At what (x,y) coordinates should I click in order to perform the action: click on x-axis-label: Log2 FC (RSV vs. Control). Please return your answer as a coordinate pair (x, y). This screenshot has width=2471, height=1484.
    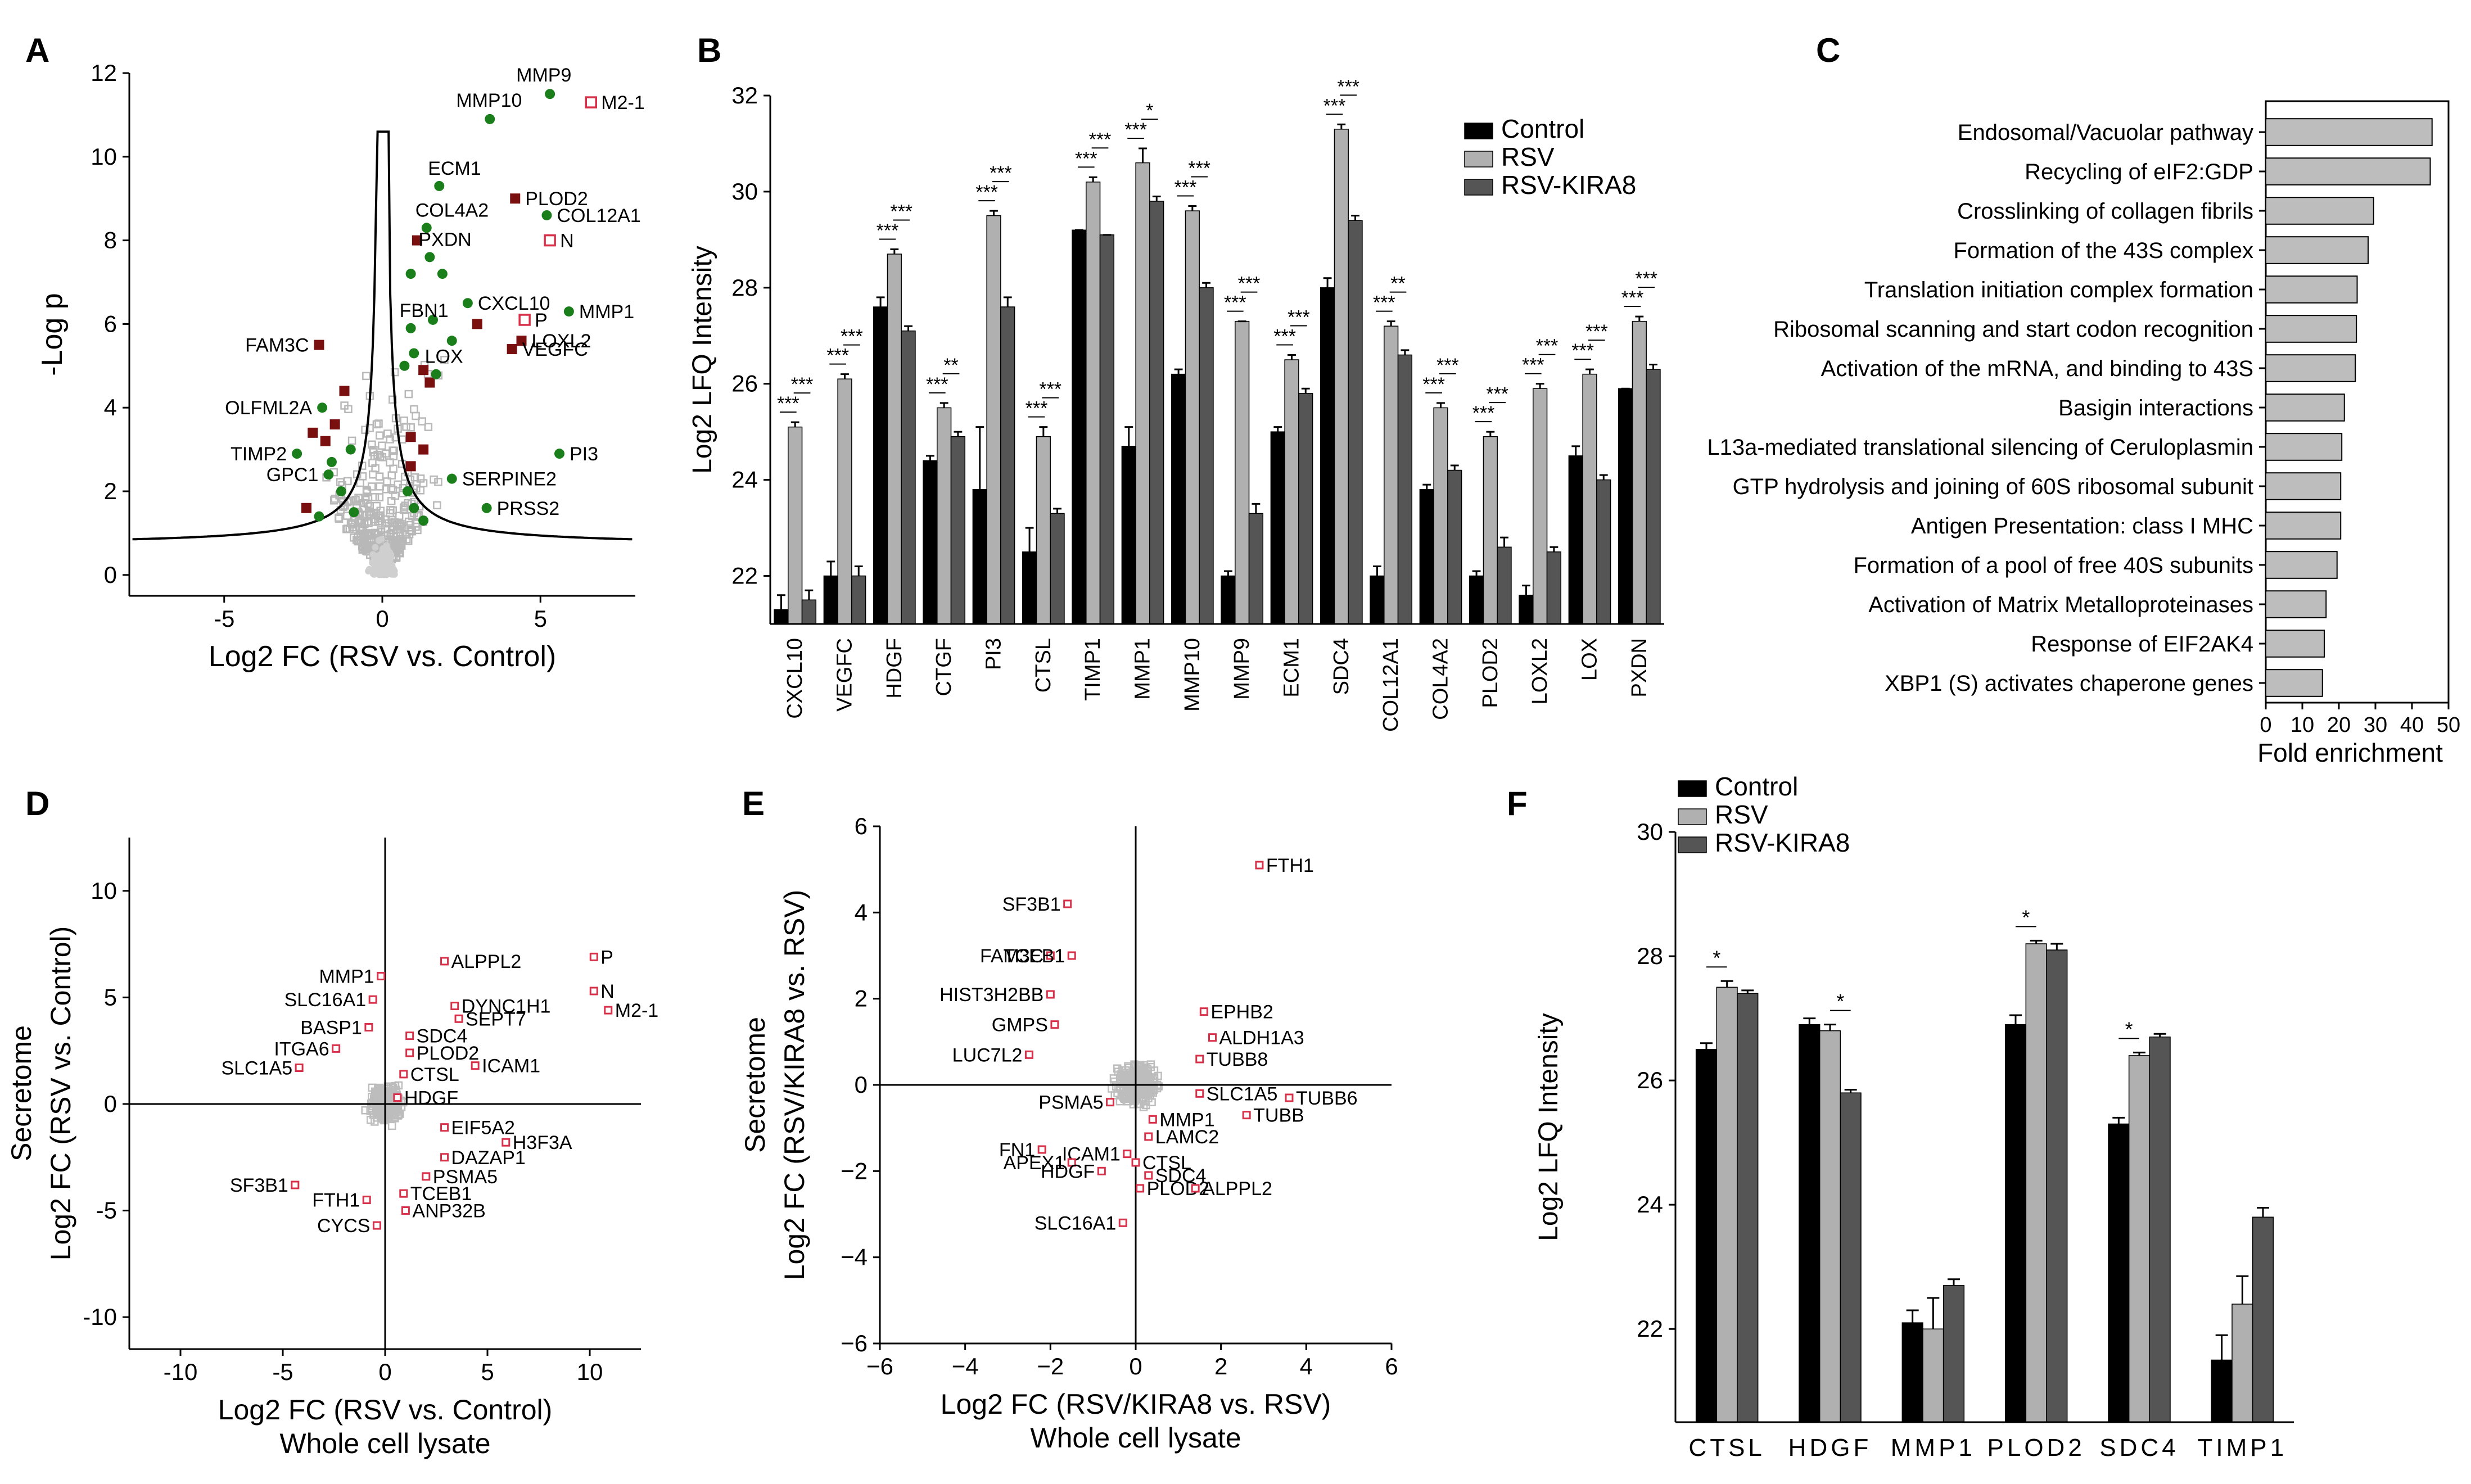
    Looking at the image, I should click on (382, 656).